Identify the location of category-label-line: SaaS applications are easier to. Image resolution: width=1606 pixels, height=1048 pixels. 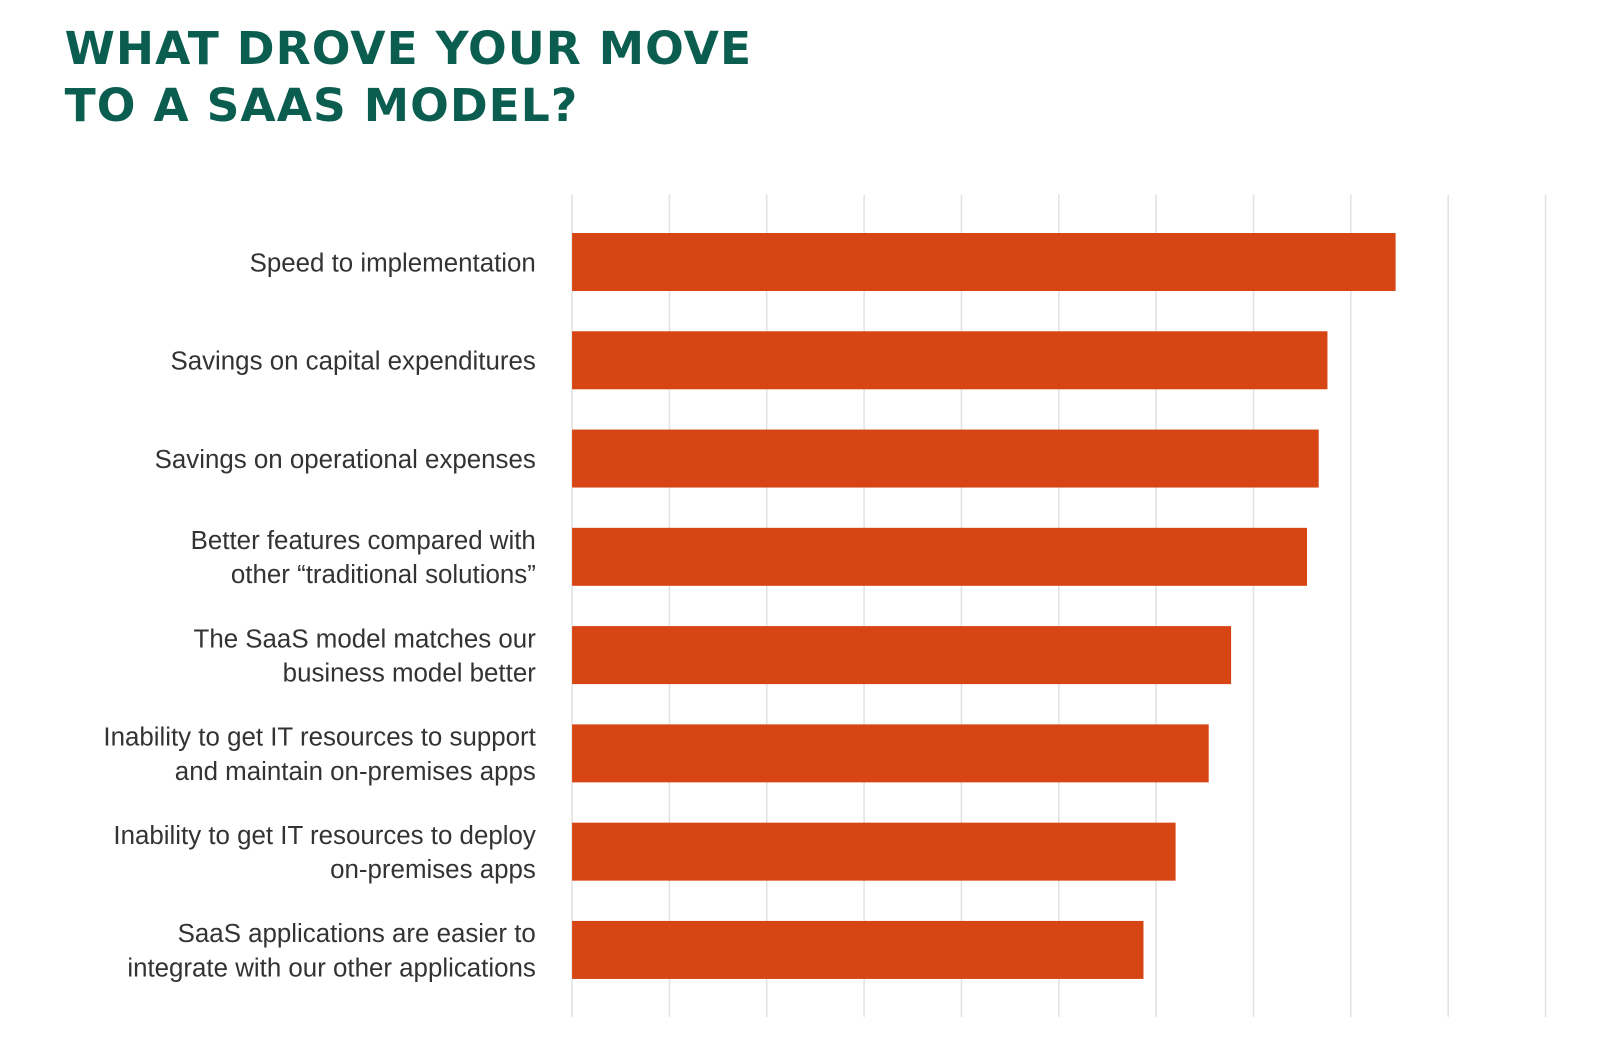
(357, 934).